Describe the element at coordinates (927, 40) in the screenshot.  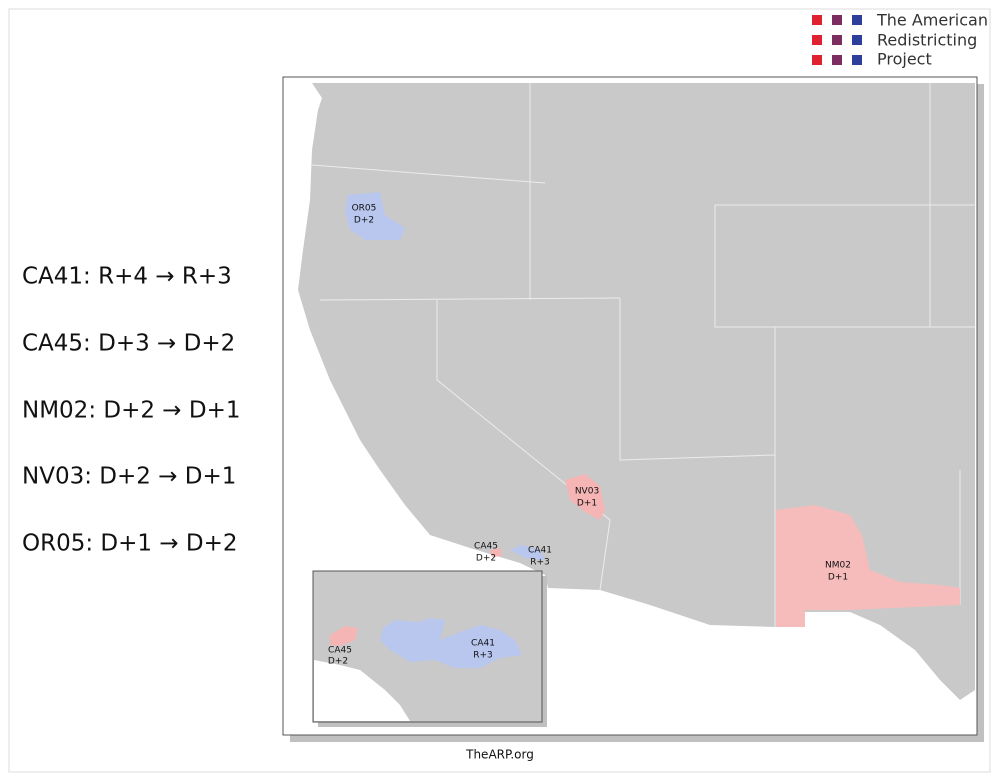
I see `logo-text: Redistricting` at that location.